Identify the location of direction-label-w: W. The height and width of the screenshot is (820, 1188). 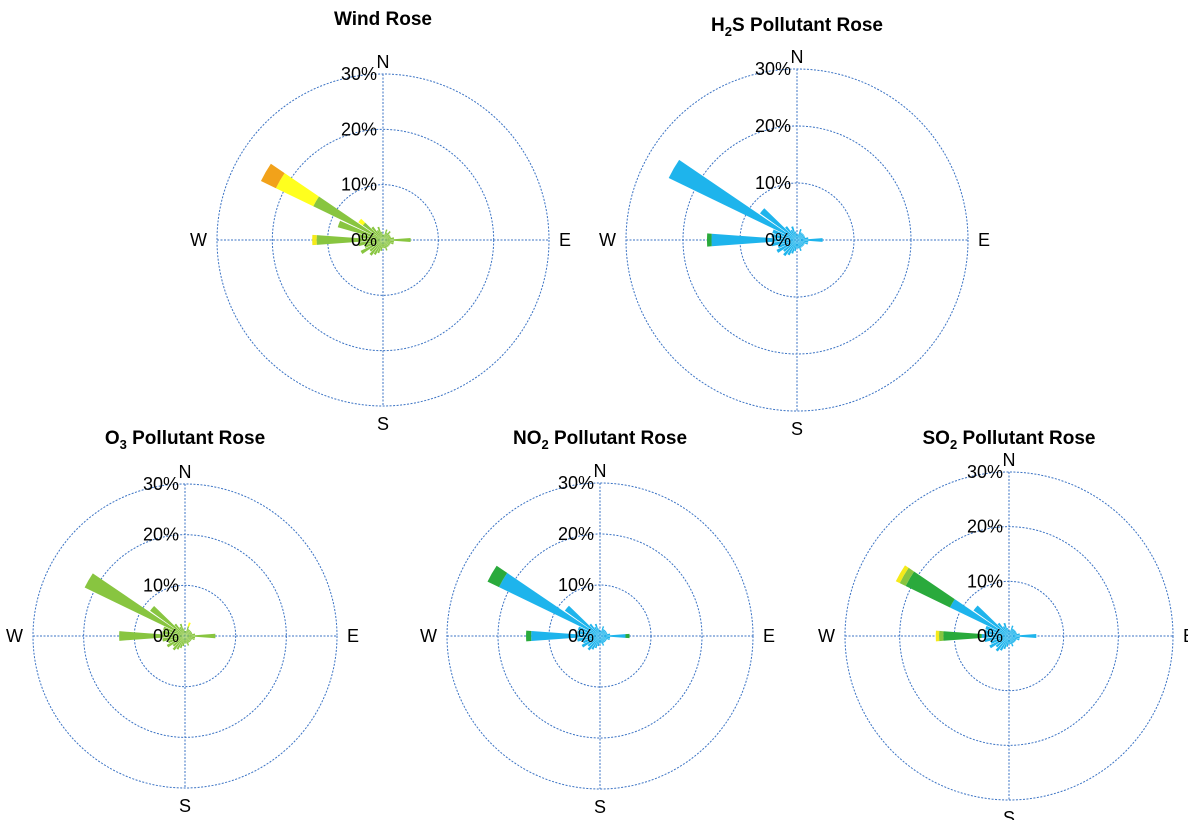
(14, 636).